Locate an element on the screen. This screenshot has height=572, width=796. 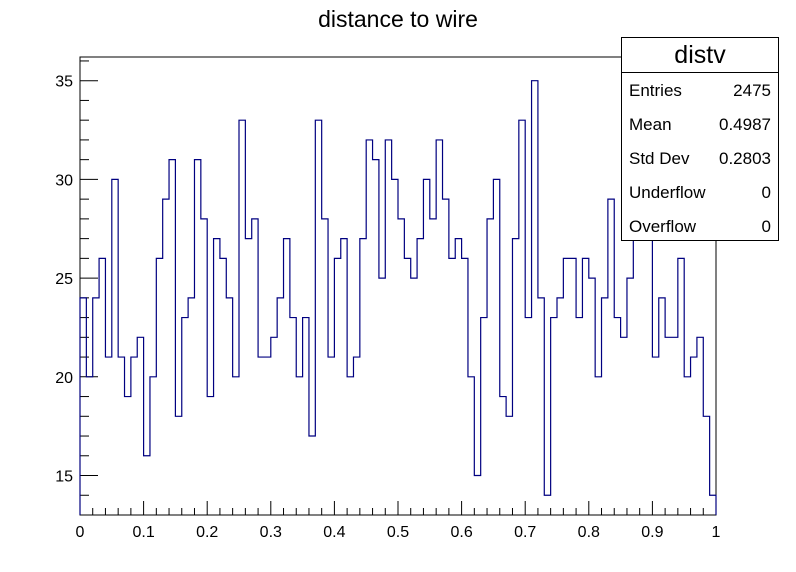
stats-row-overflow: Overflow 0 is located at coordinates (700, 226).